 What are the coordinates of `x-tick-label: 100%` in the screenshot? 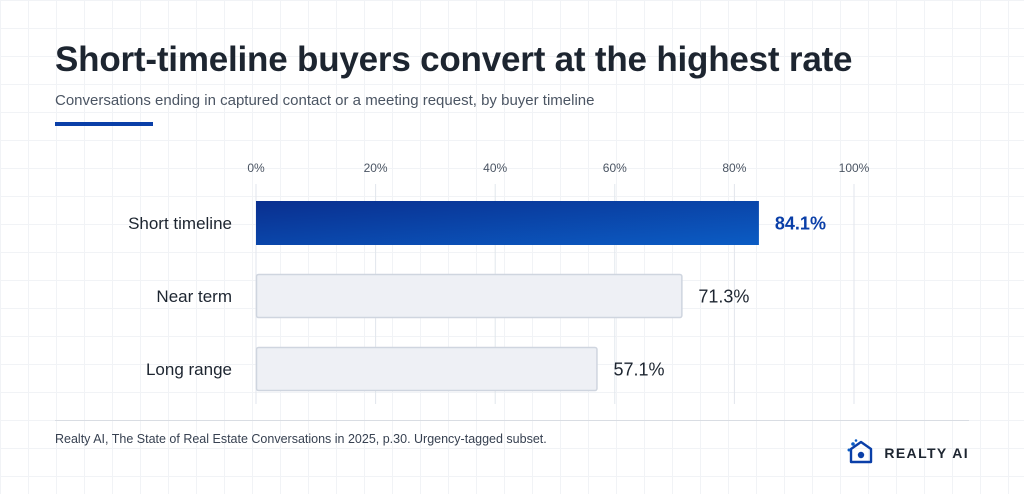 It's located at (854, 168).